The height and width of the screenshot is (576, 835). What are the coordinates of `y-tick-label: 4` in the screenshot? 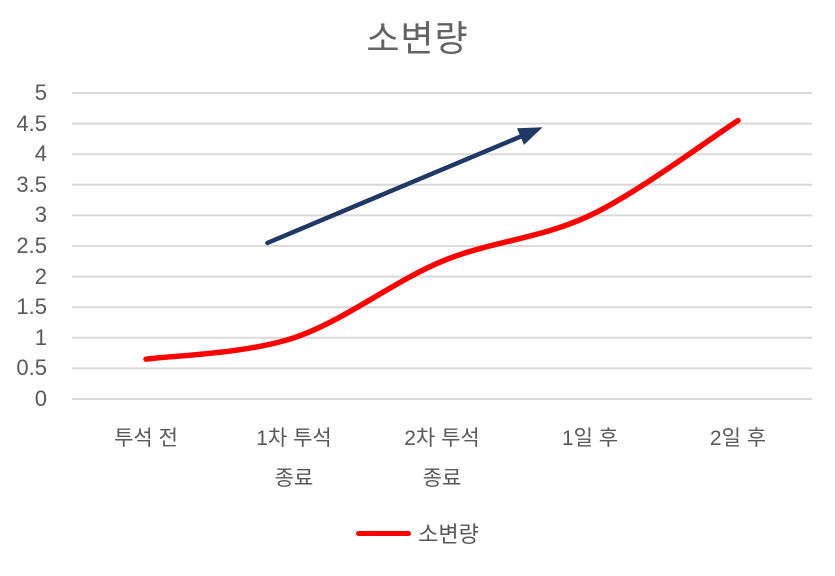 It's located at (40, 154).